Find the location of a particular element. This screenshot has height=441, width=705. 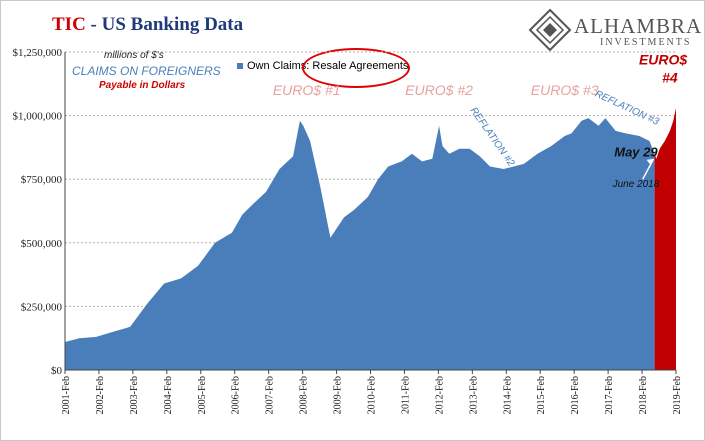

x-tick-label: 2015-Feb is located at coordinates (541, 395).